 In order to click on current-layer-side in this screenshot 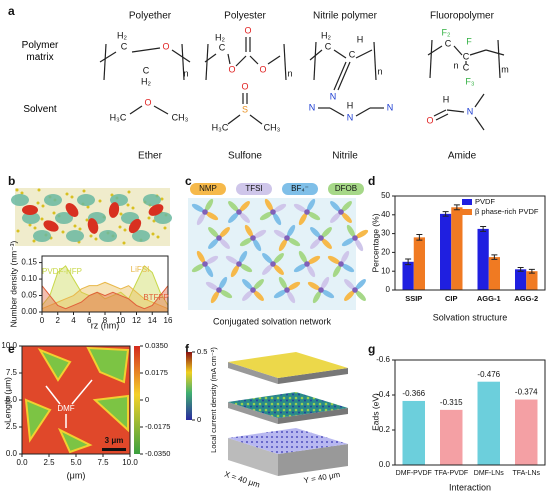, I will do `click(253, 413)`.